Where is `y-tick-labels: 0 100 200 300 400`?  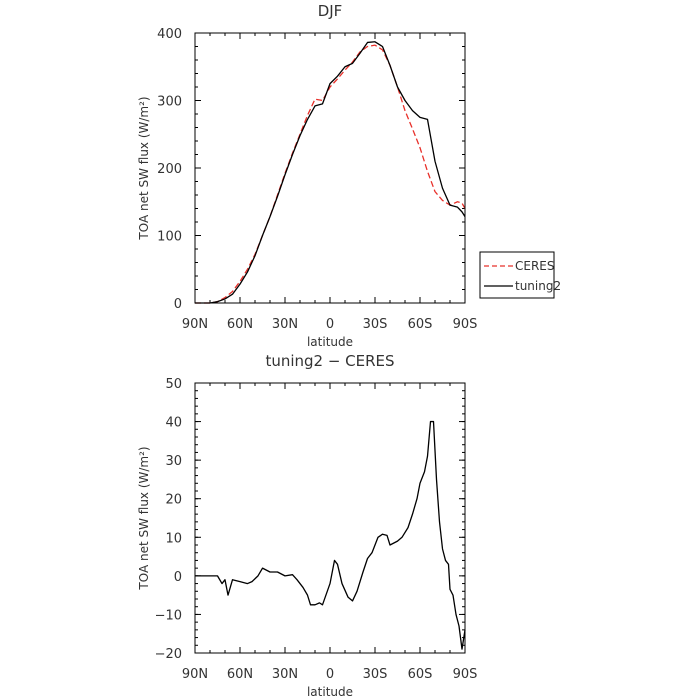
y-tick-labels: 0 100 200 300 400 is located at coordinates (169, 169).